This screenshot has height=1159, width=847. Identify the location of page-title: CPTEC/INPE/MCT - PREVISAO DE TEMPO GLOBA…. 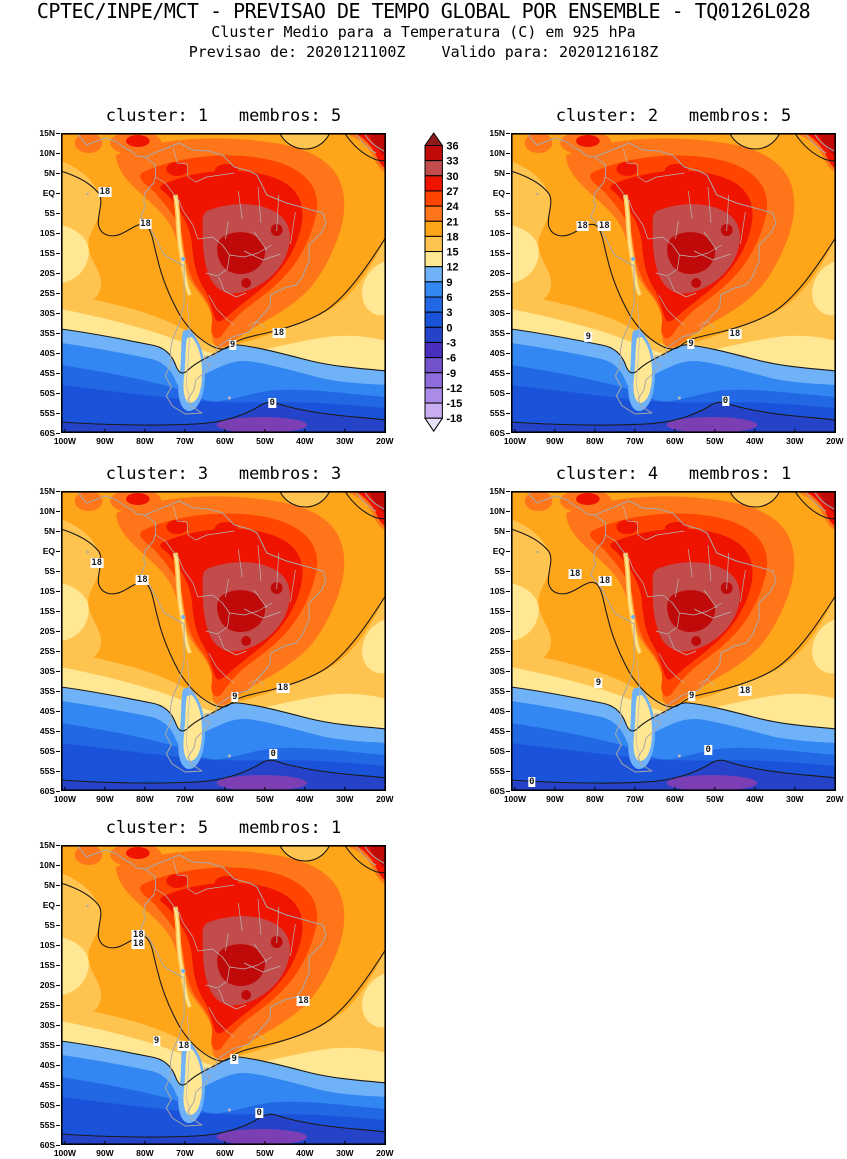
(423, 11).